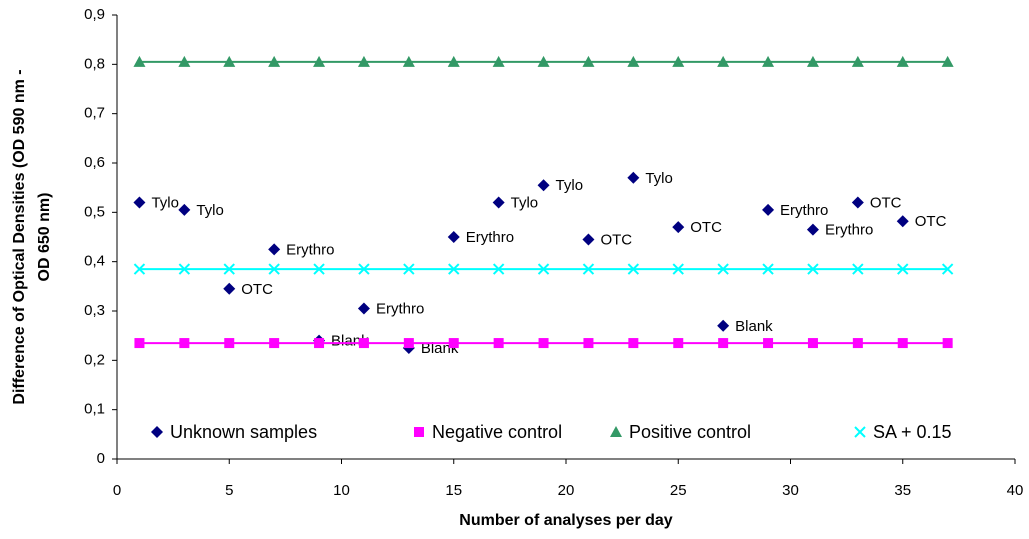 The width and height of the screenshot is (1029, 539). Describe the element at coordinates (754, 326) in the screenshot. I see `point-label: Blank` at that location.